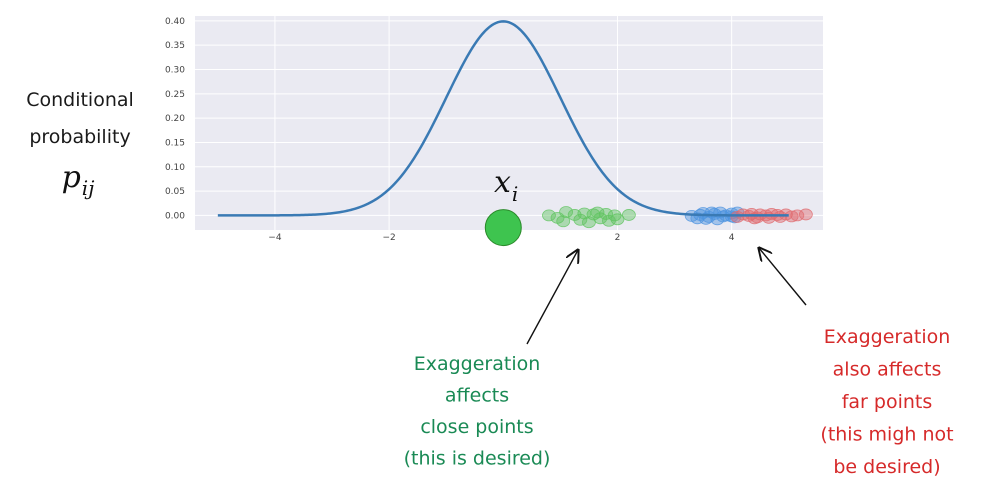  I want to click on annotation-line: far points, so click(887, 402).